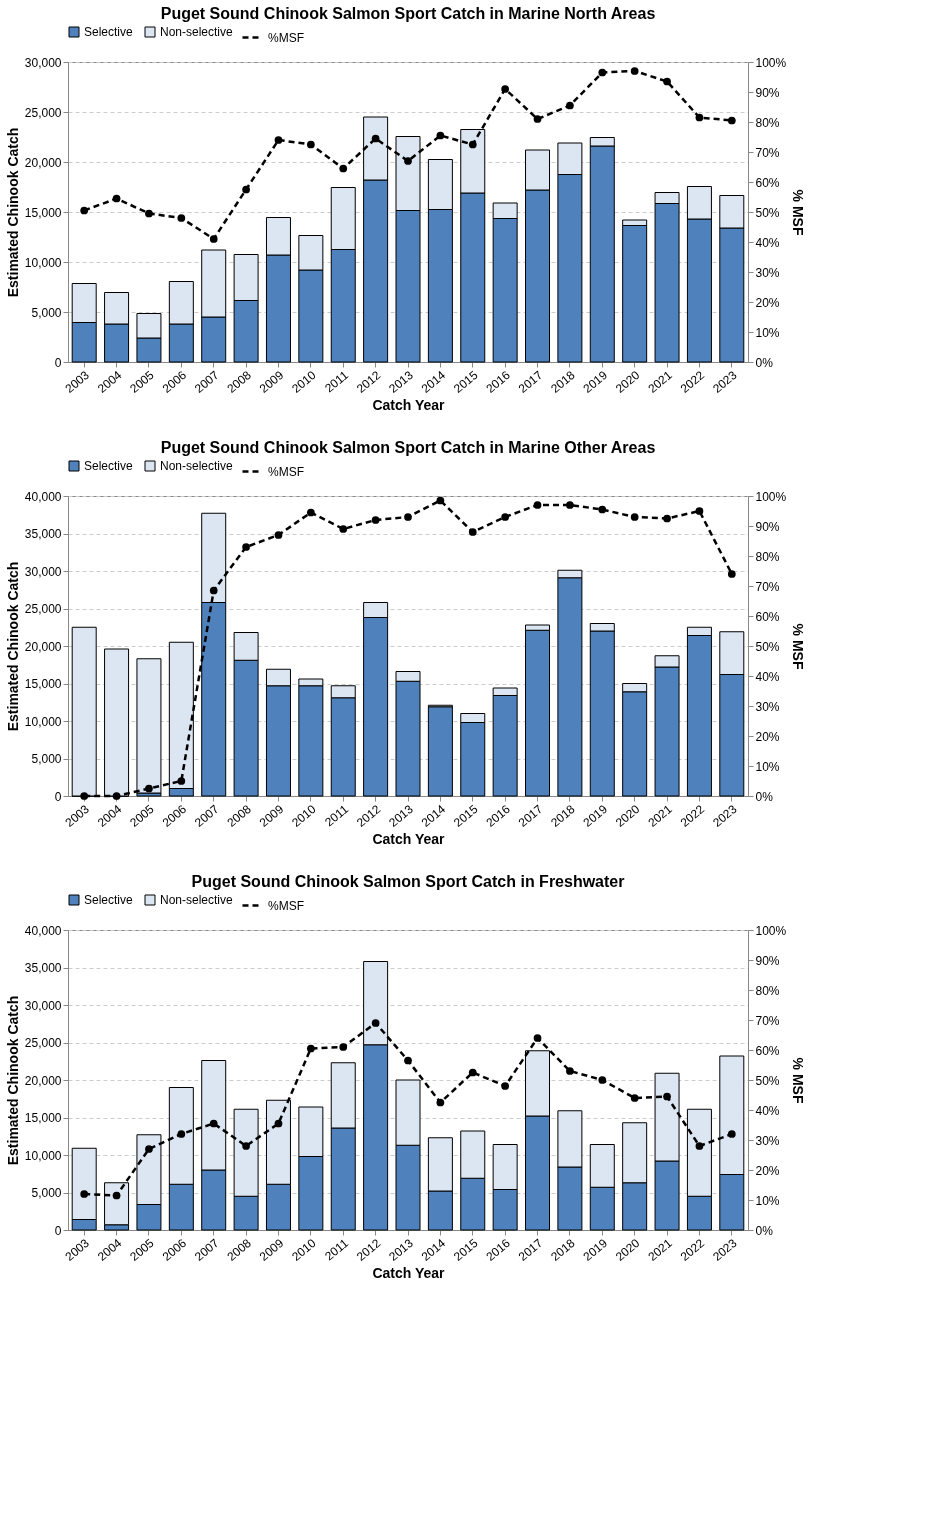 This screenshot has height=1515, width=929. Describe the element at coordinates (408, 881) in the screenshot. I see `chart-title: Puget Sound Chinook Salmon Sport Catch in Freshwater` at that location.